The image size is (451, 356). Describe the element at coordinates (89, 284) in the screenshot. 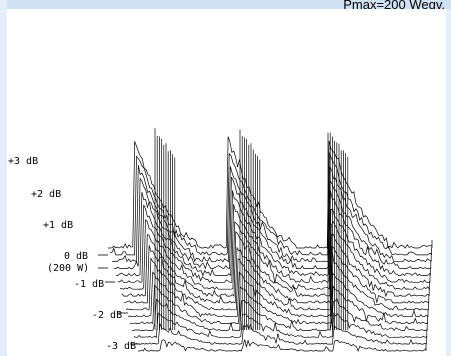

I see `tick-label-minus1: -1 dB` at that location.